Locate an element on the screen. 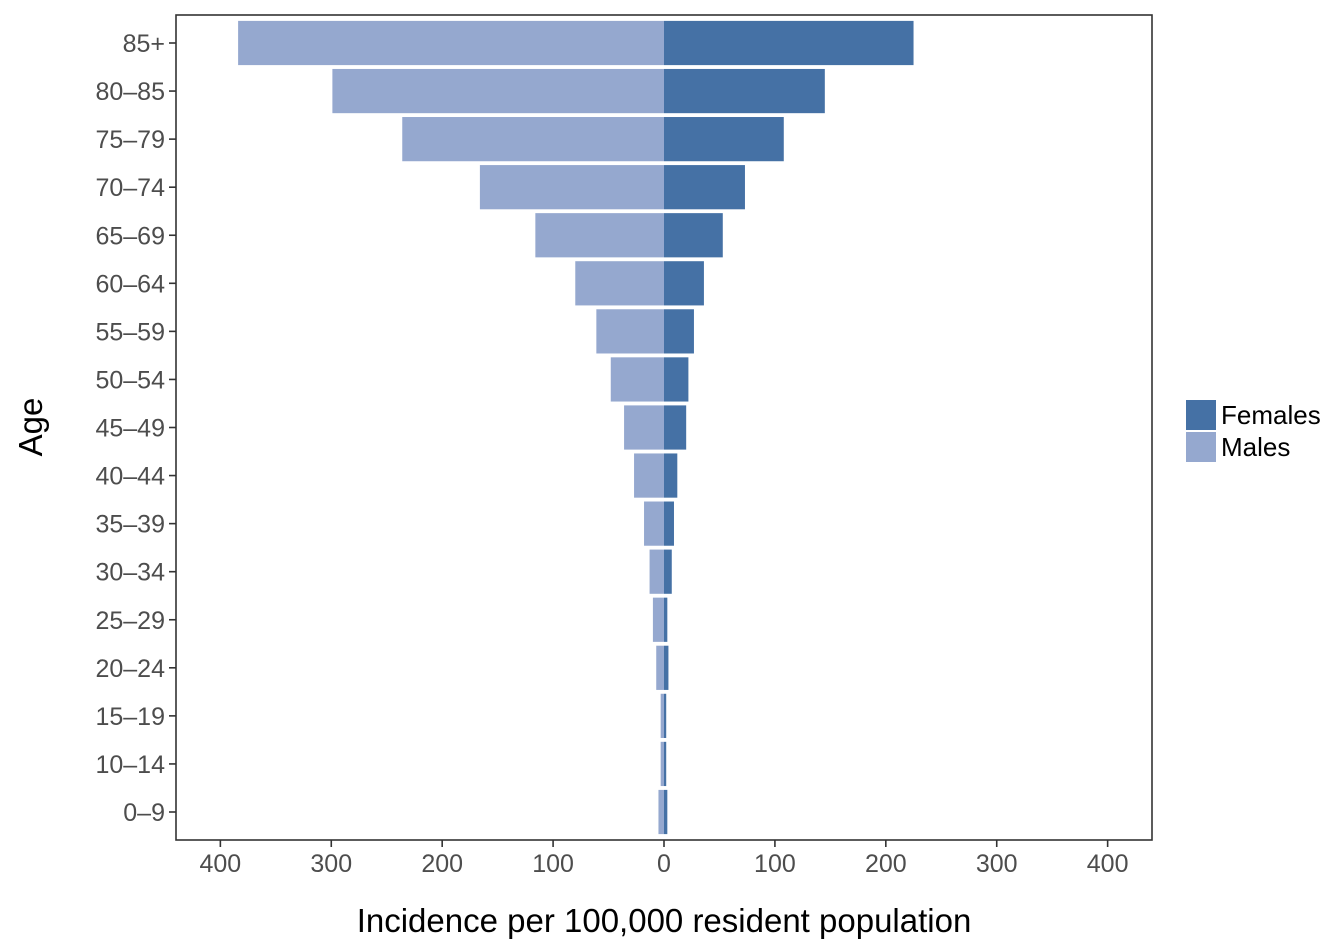 This screenshot has width=1336, height=940. y-tick-label: 80–85 is located at coordinates (130, 92).